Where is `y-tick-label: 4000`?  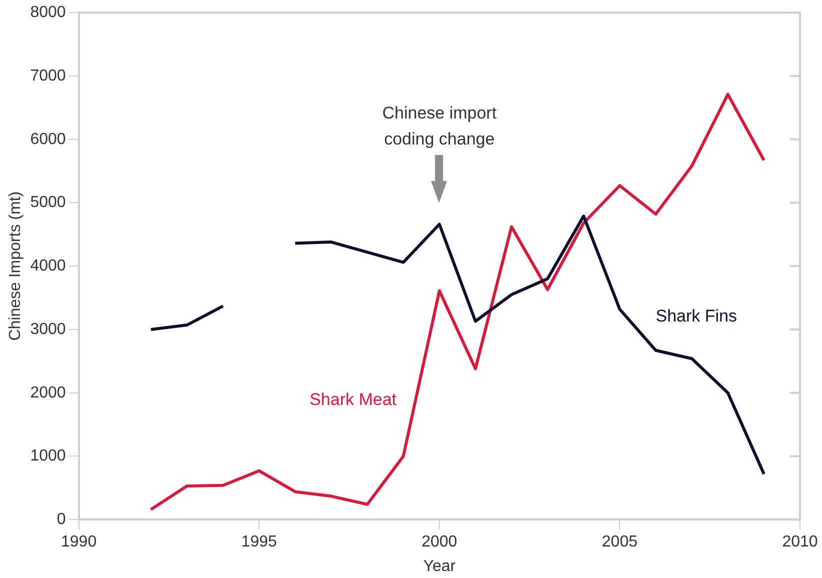 y-tick-label: 4000 is located at coordinates (48, 266).